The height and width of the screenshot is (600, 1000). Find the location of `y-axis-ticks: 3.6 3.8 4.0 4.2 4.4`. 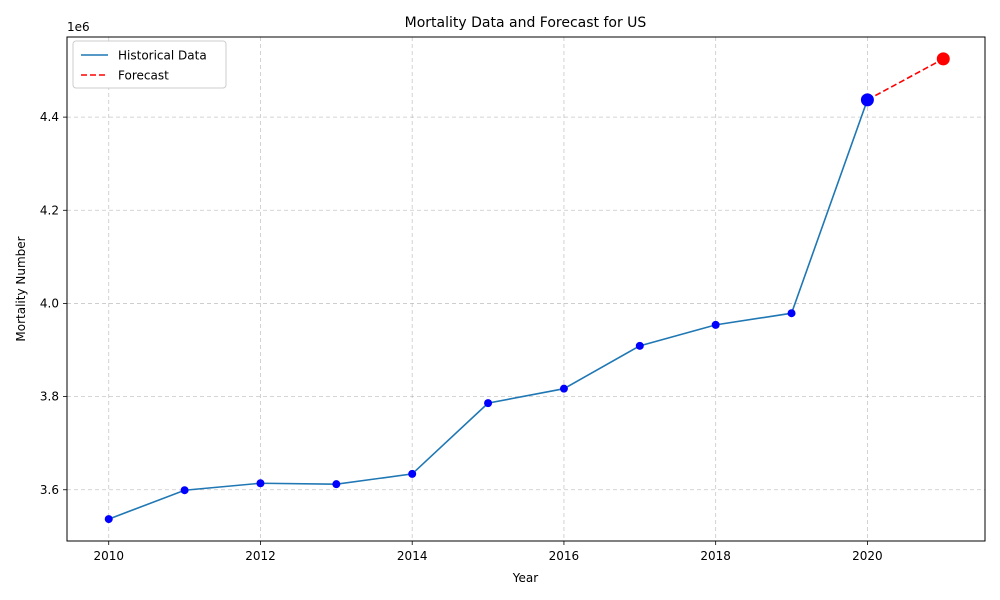

y-axis-ticks: 3.6 3.8 4.0 4.2 4.4 is located at coordinates (53, 303).